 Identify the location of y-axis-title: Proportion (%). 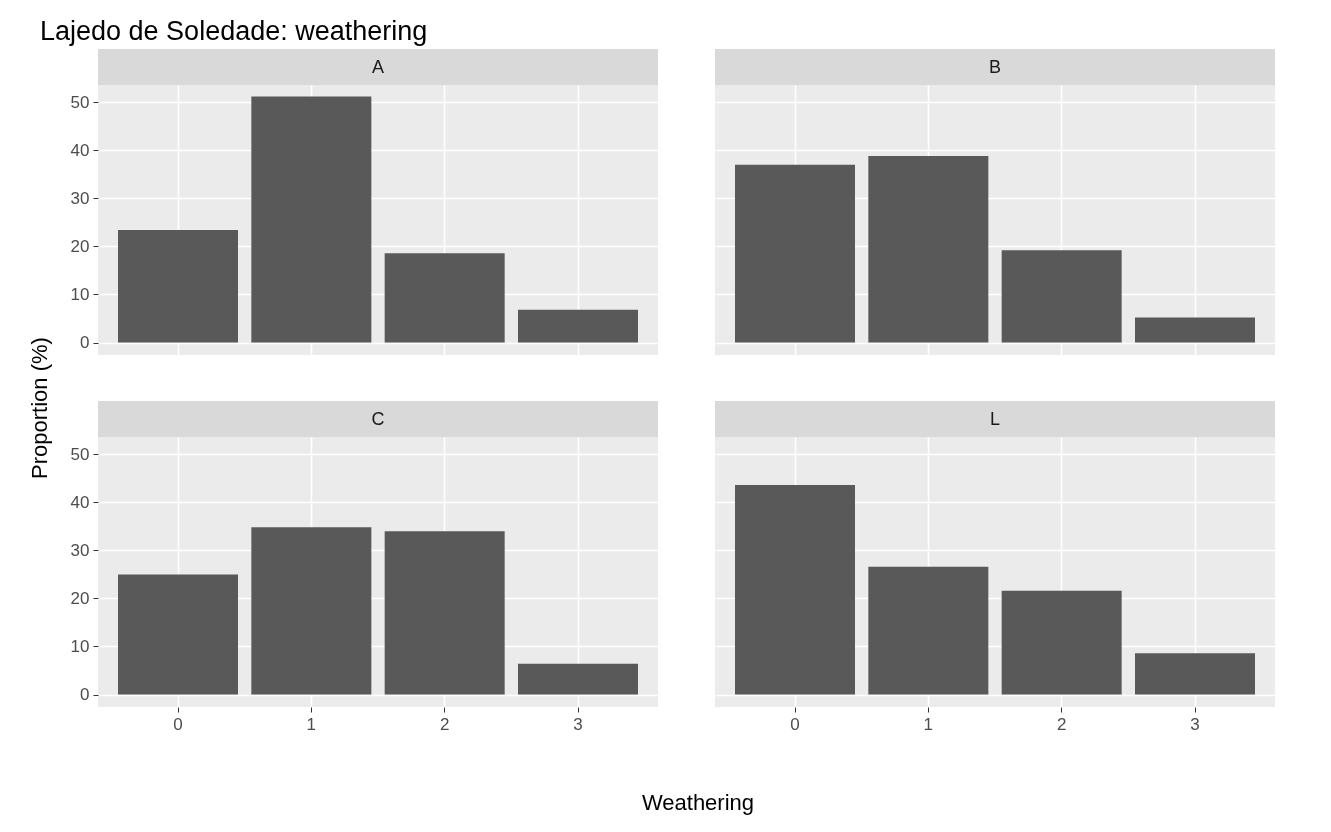
(40, 408).